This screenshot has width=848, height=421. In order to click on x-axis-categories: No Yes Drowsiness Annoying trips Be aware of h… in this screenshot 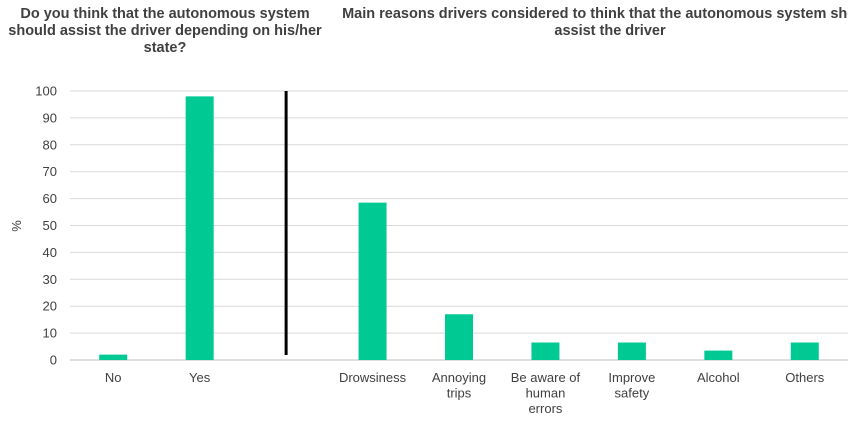, I will do `click(465, 393)`.